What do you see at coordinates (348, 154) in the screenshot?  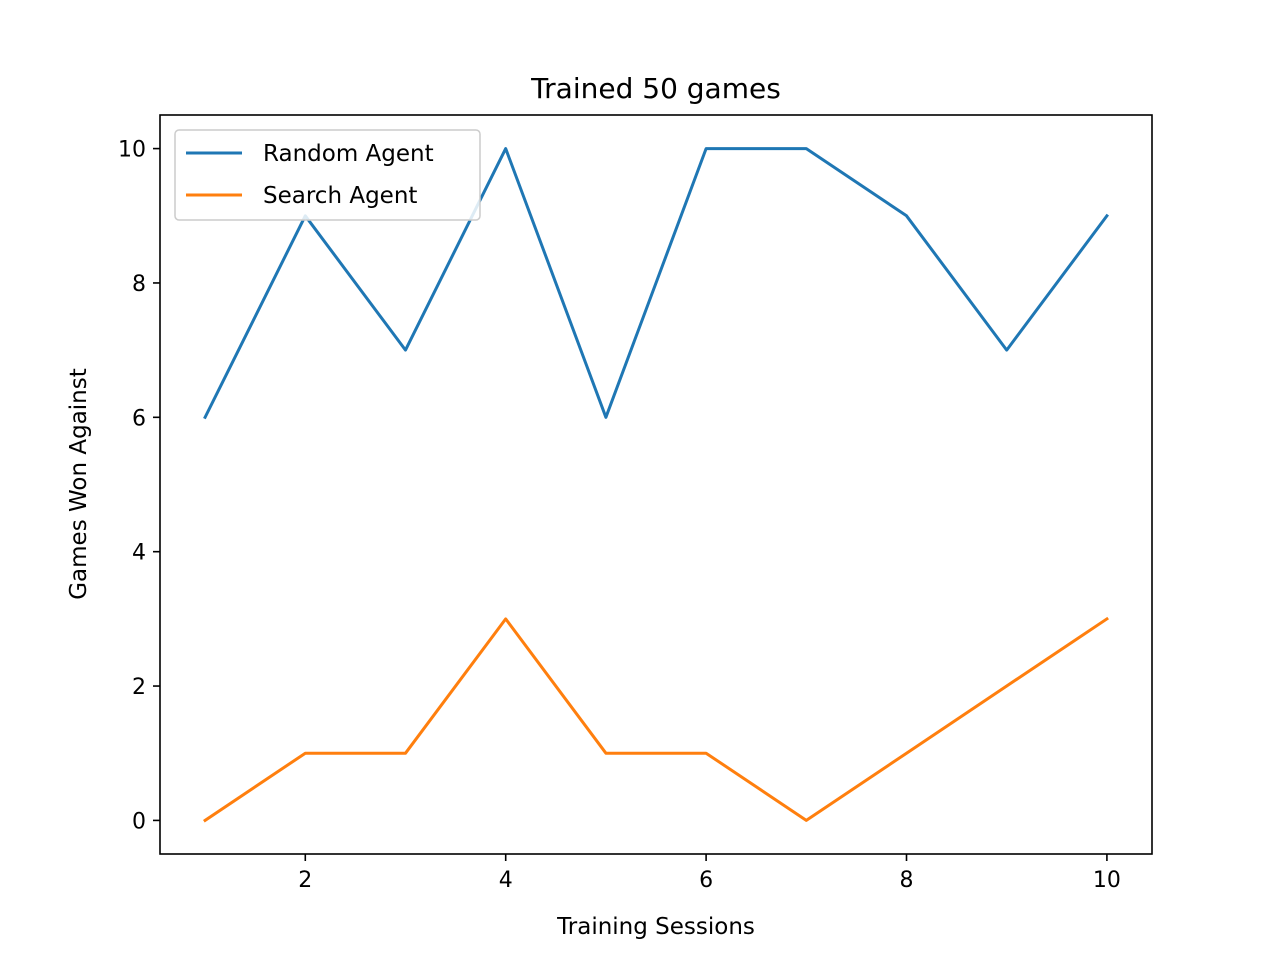 I see `legend-label-random-agent: Random Agent` at bounding box center [348, 154].